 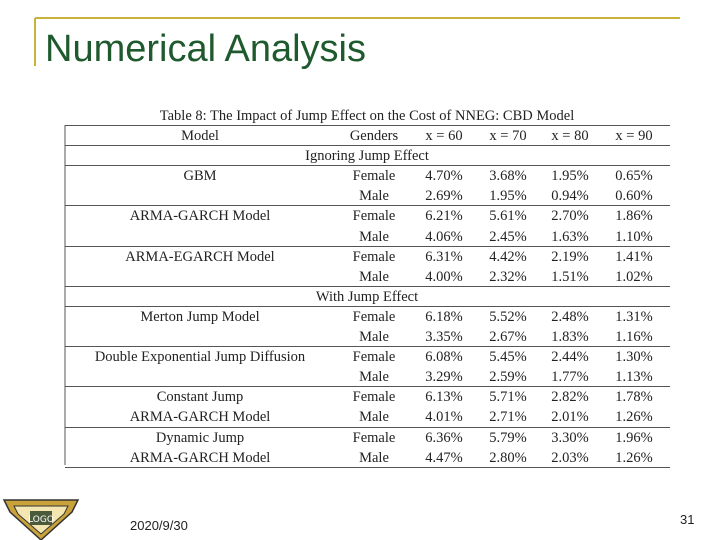 I want to click on column-header: Genders, so click(x=374, y=136).